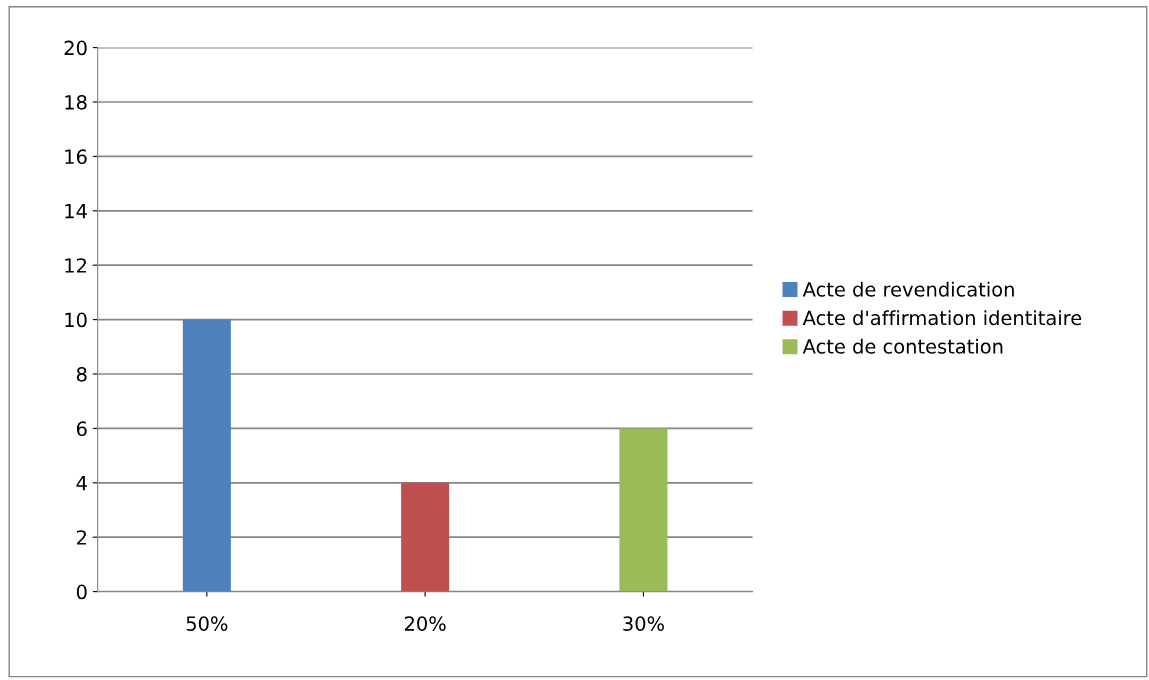 The height and width of the screenshot is (680, 1149). I want to click on y-tick-label: 10, so click(76, 320).